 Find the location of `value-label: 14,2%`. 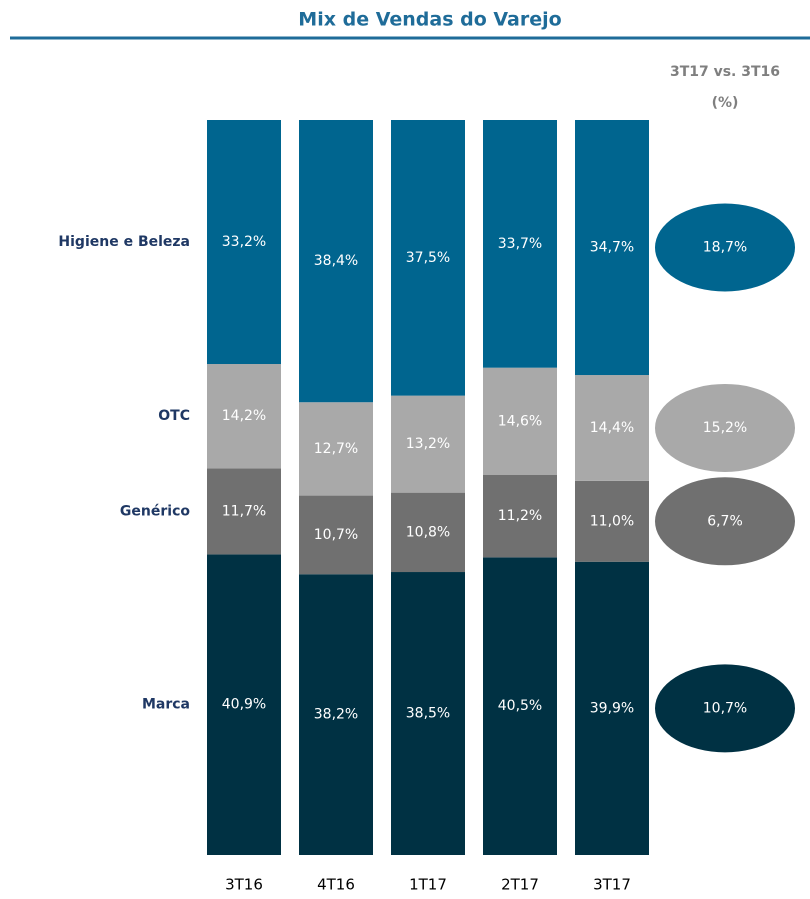

value-label: 14,2% is located at coordinates (244, 416).